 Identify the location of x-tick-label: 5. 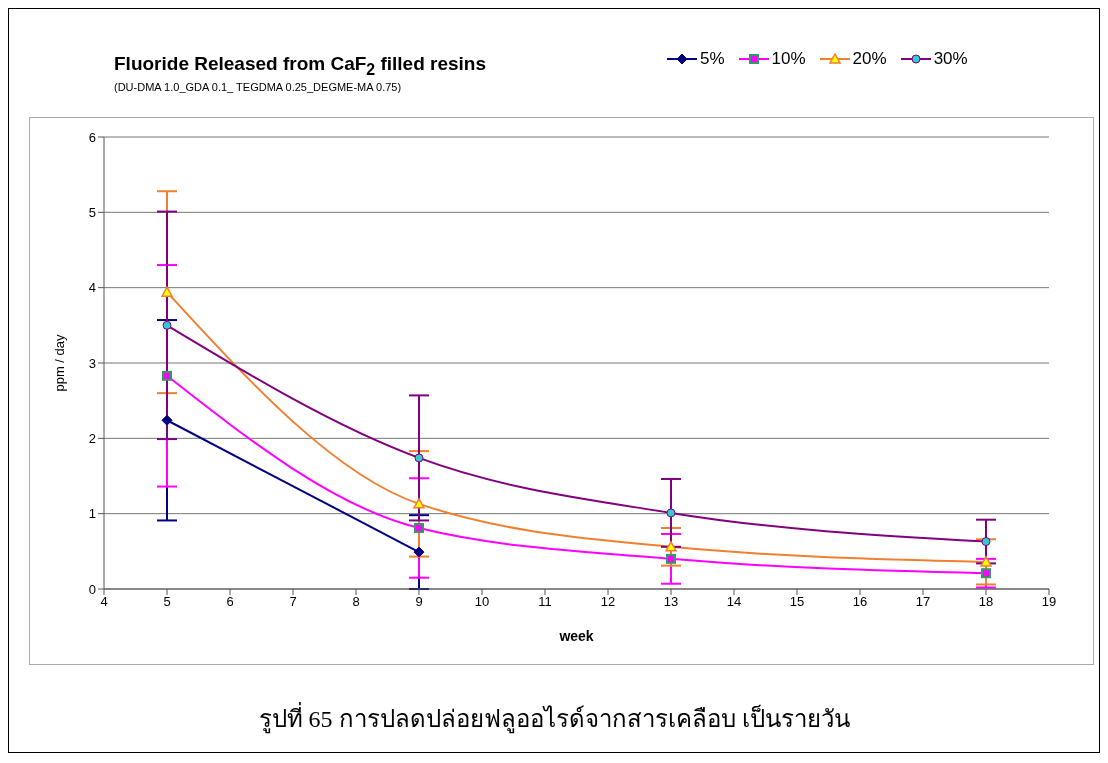
(167, 602).